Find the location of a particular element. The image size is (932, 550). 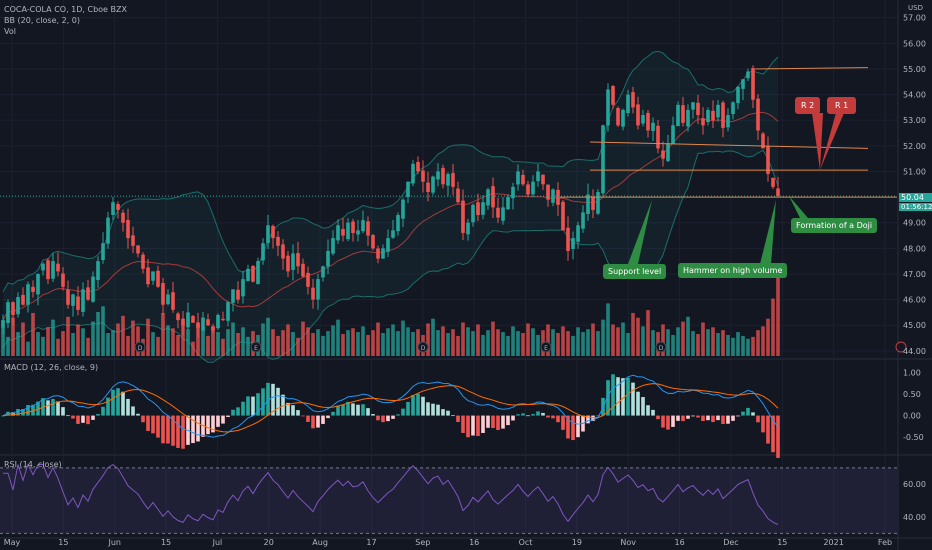

signal-line is located at coordinates (390, 408).